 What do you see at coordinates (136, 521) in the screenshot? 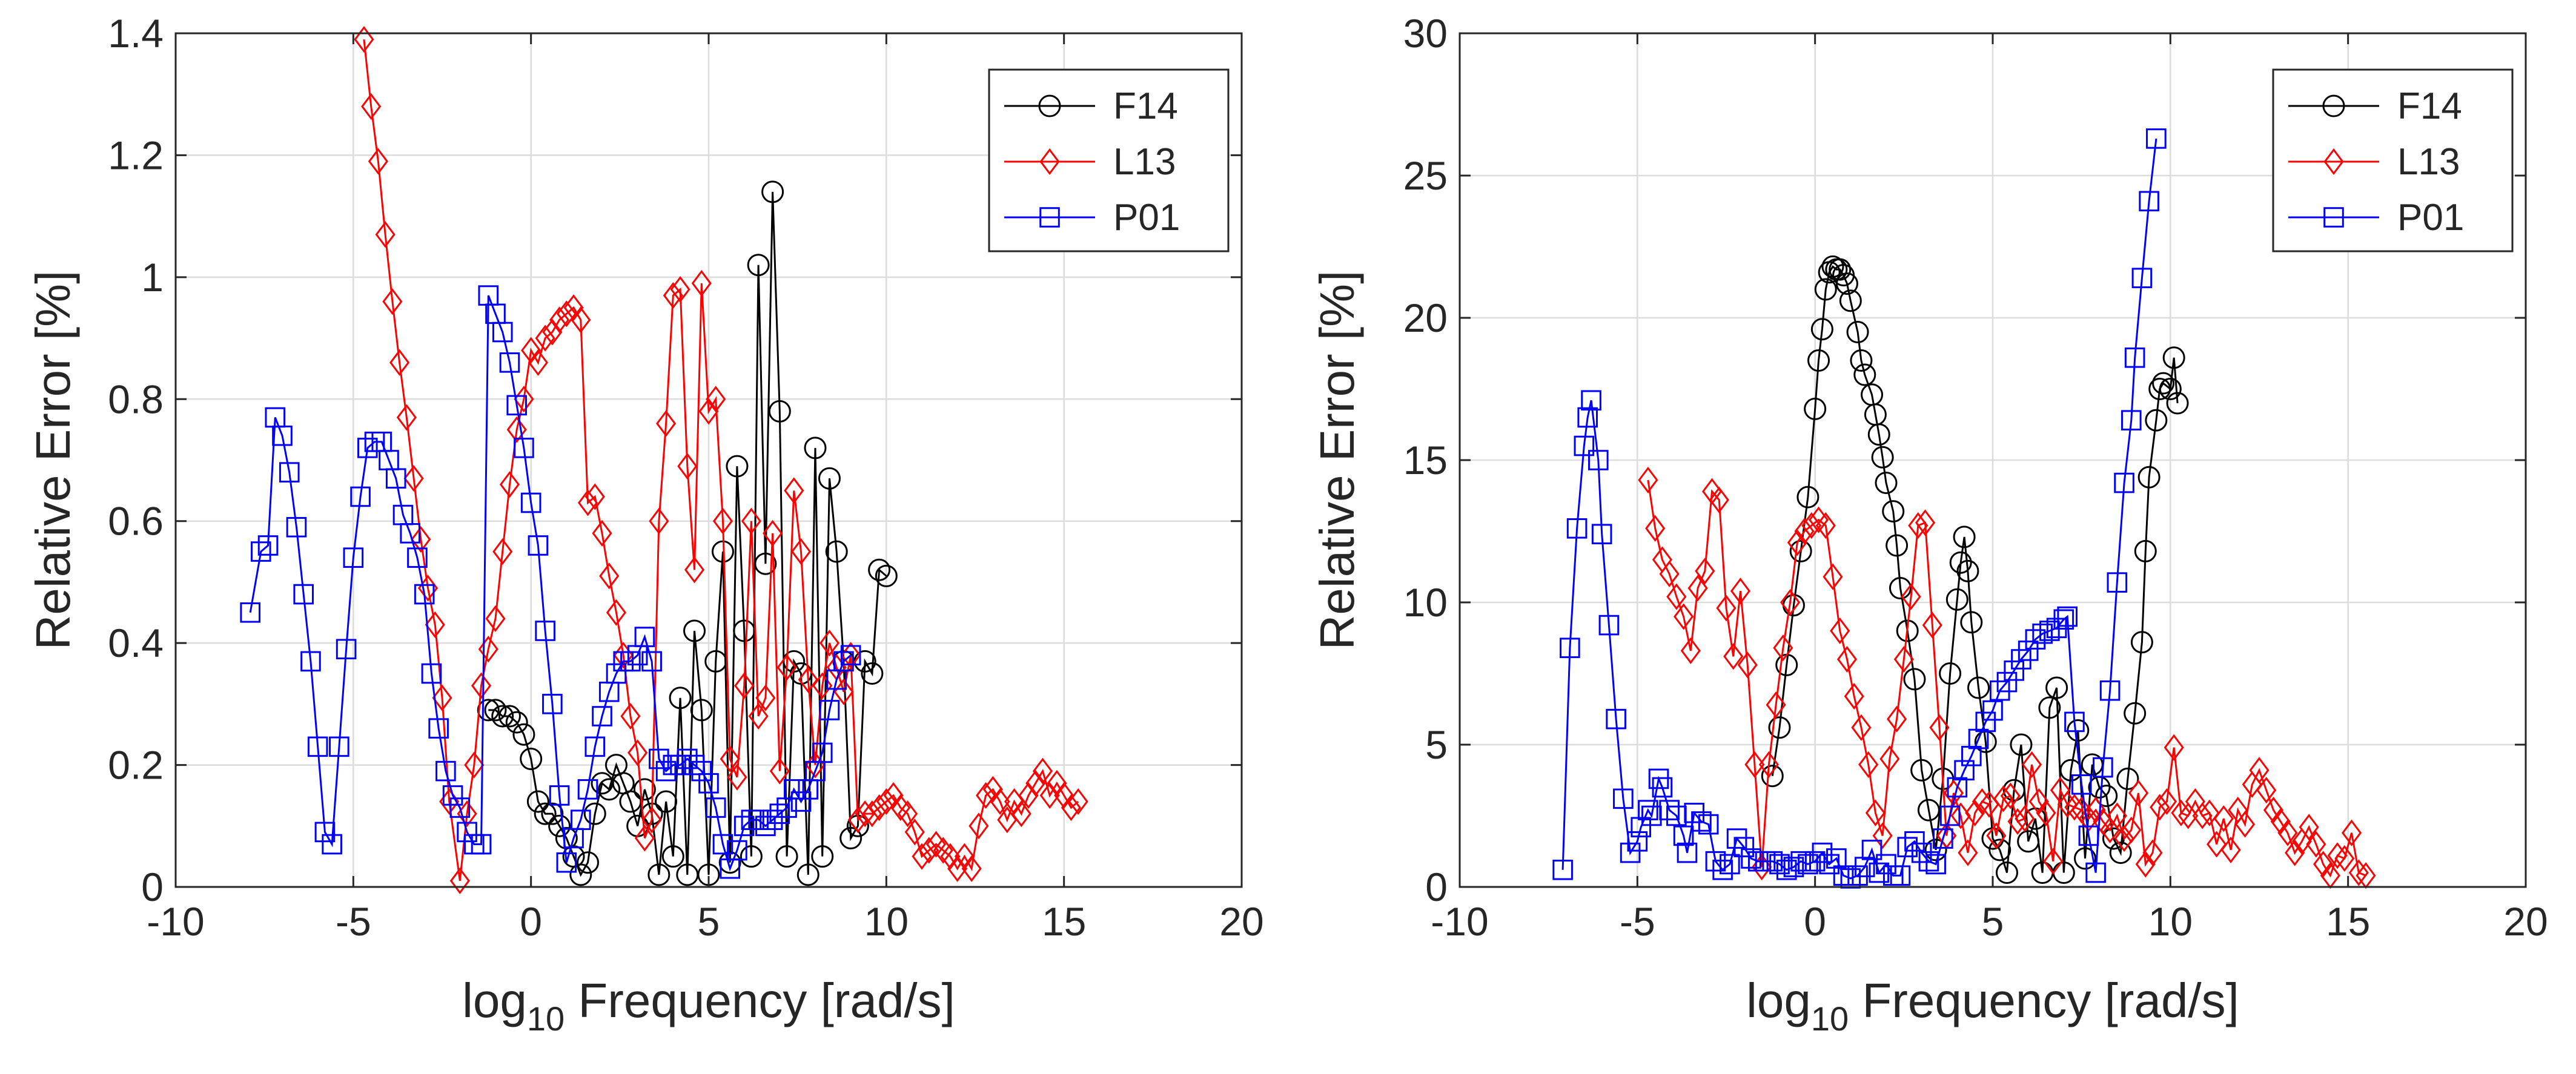
I see `y-tick-label: 0.6` at bounding box center [136, 521].